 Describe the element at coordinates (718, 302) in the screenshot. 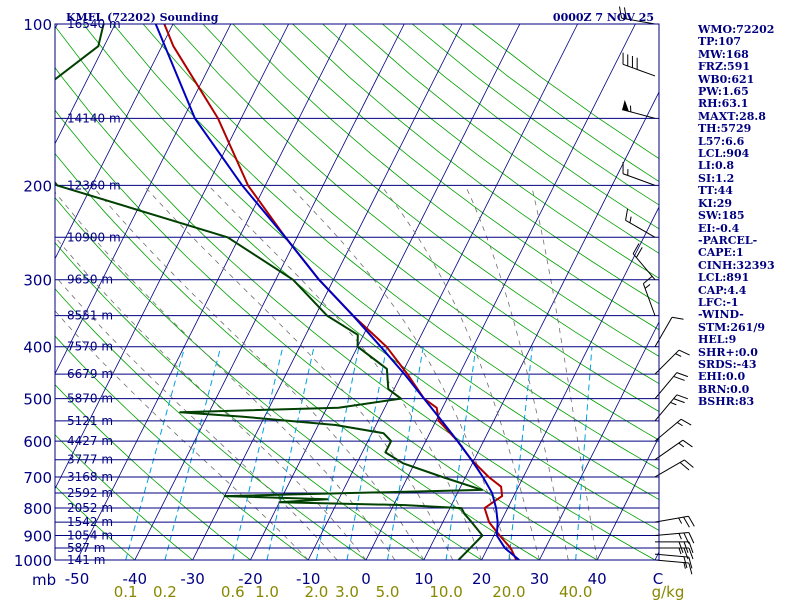

I see `stat-line: LFC:-1` at that location.